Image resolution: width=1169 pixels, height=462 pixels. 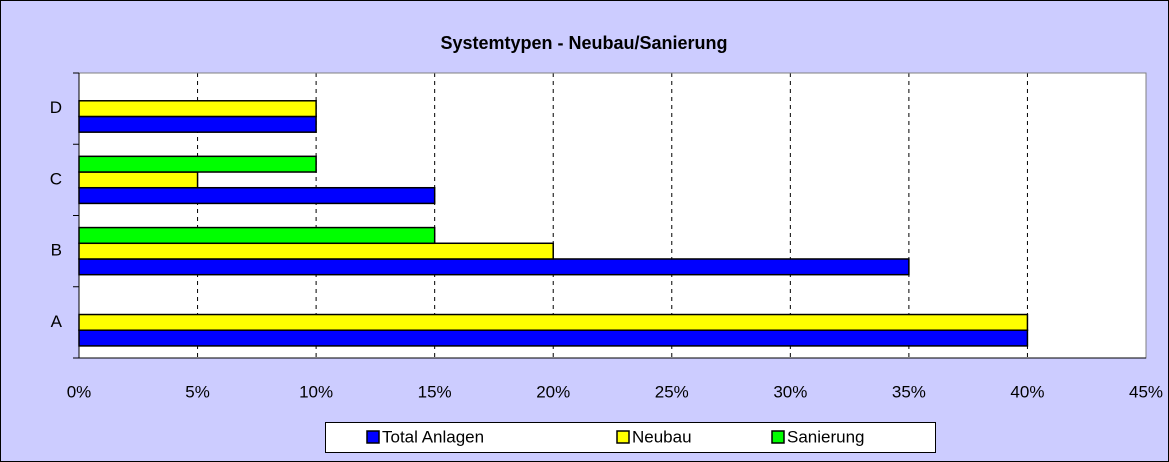 What do you see at coordinates (1146, 391) in the screenshot?
I see `x-tick-label: 45%` at bounding box center [1146, 391].